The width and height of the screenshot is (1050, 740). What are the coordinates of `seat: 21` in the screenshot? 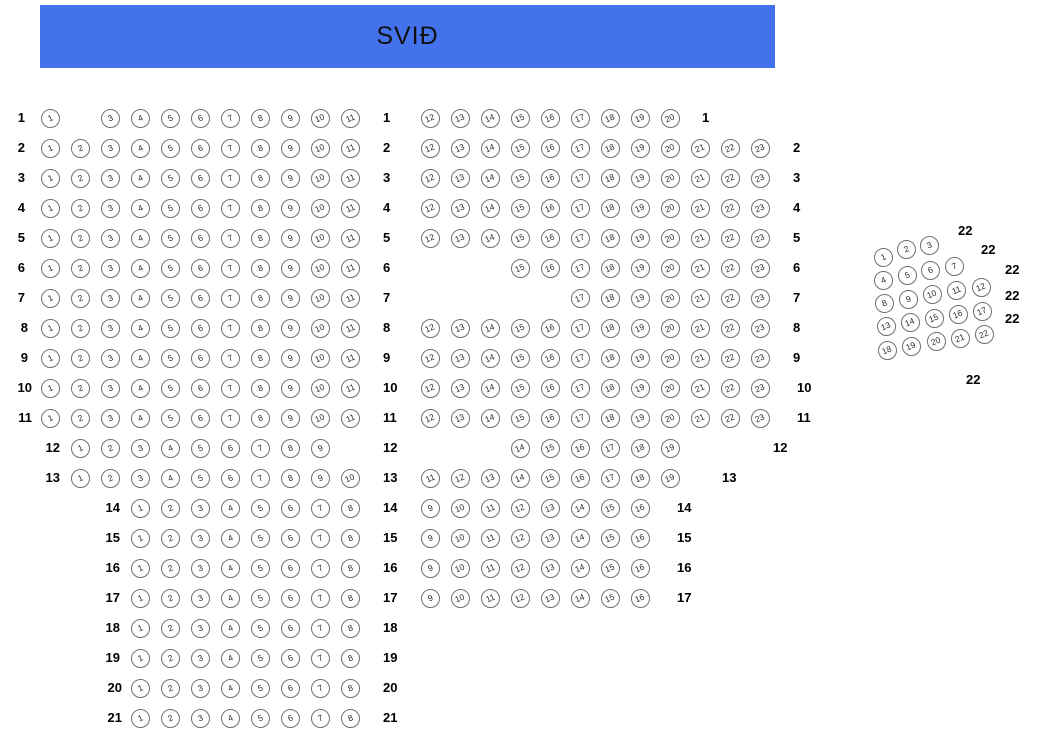 It's located at (700, 268).